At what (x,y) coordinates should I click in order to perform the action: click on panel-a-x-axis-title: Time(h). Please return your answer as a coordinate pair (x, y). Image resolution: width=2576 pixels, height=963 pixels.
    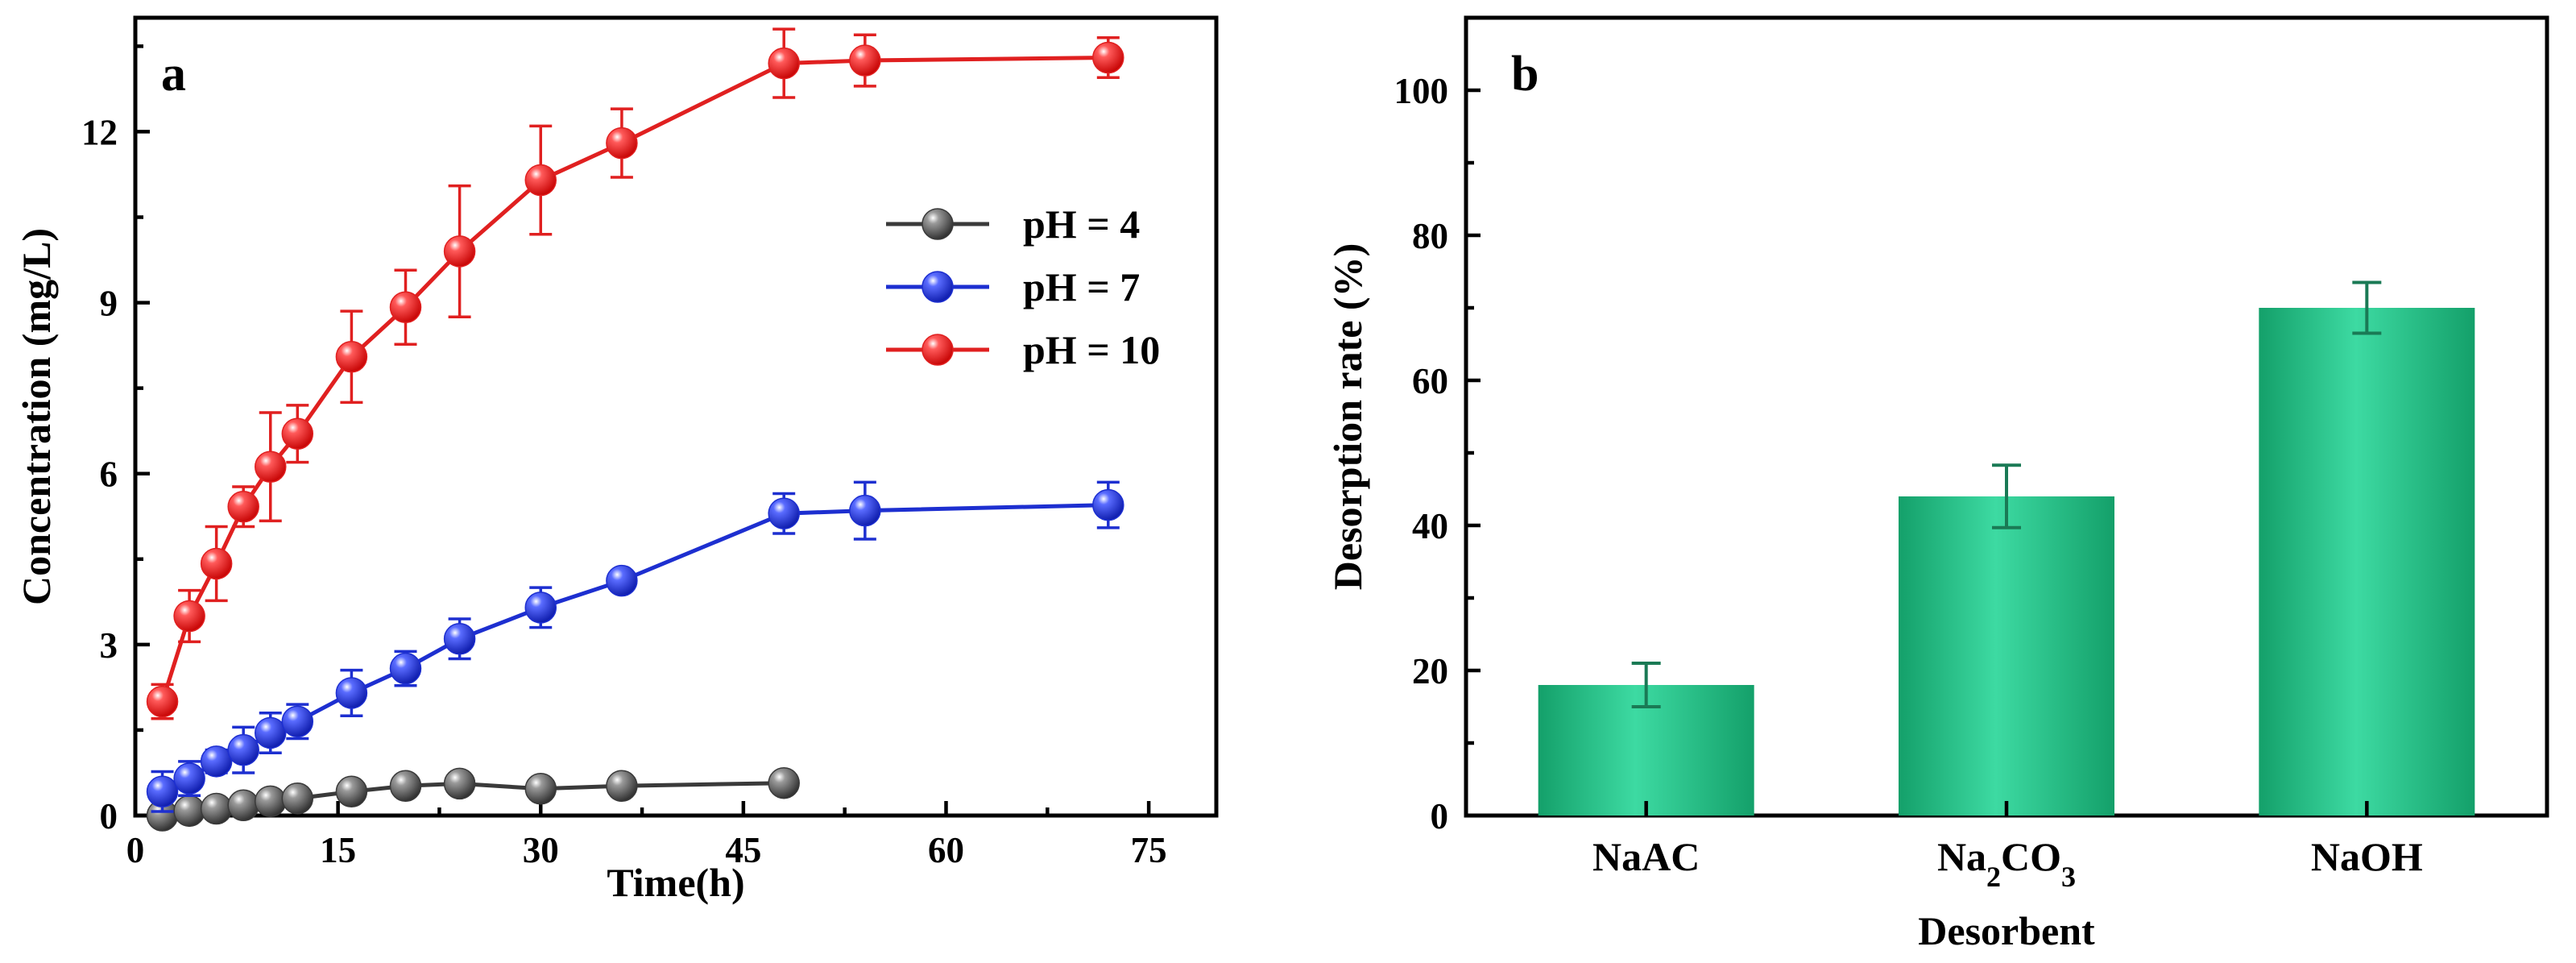
    Looking at the image, I should click on (675, 883).